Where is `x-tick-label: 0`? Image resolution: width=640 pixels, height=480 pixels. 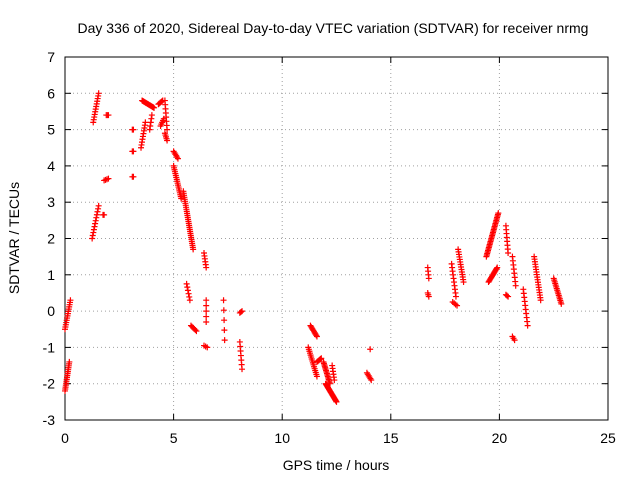 x-tick-label: 0 is located at coordinates (65, 438).